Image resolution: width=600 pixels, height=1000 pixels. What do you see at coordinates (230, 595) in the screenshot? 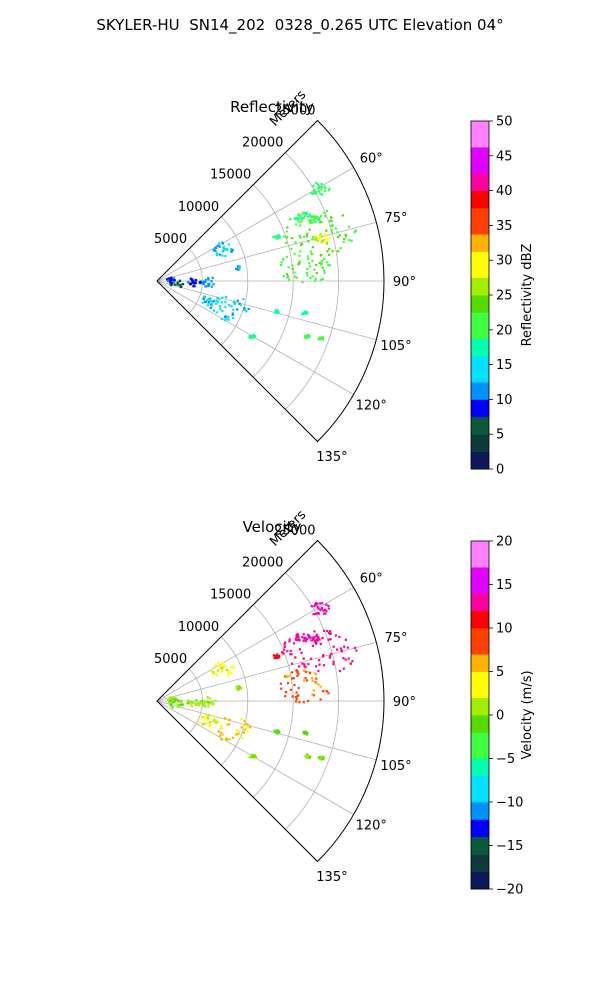
I see `range-tick-label: 15000` at bounding box center [230, 595].